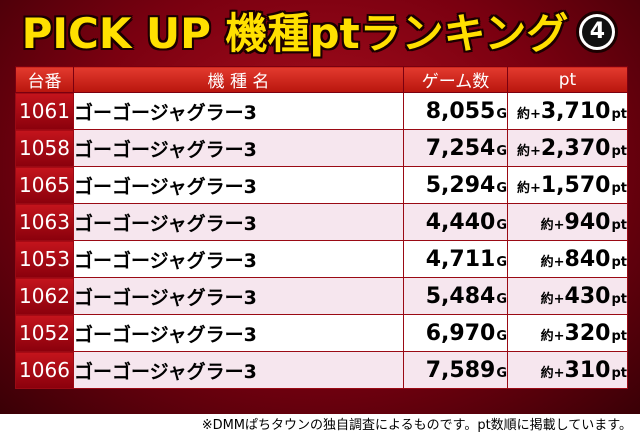 The width and height of the screenshot is (640, 437). I want to click on table-row: 1053 ゴーゴージャグラー3 4,711G 約+840pt, so click(321, 259).